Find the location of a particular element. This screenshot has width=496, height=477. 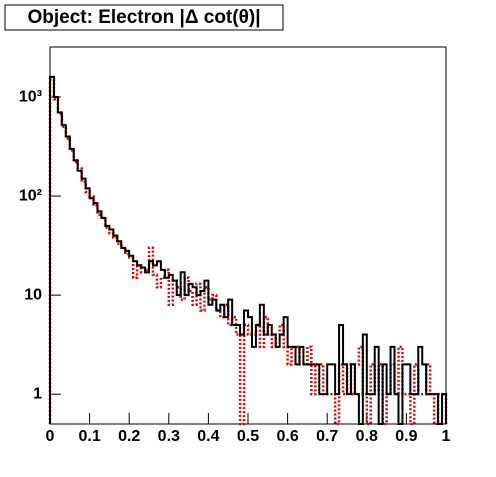

y-tick-label: 10² is located at coordinates (30, 195).